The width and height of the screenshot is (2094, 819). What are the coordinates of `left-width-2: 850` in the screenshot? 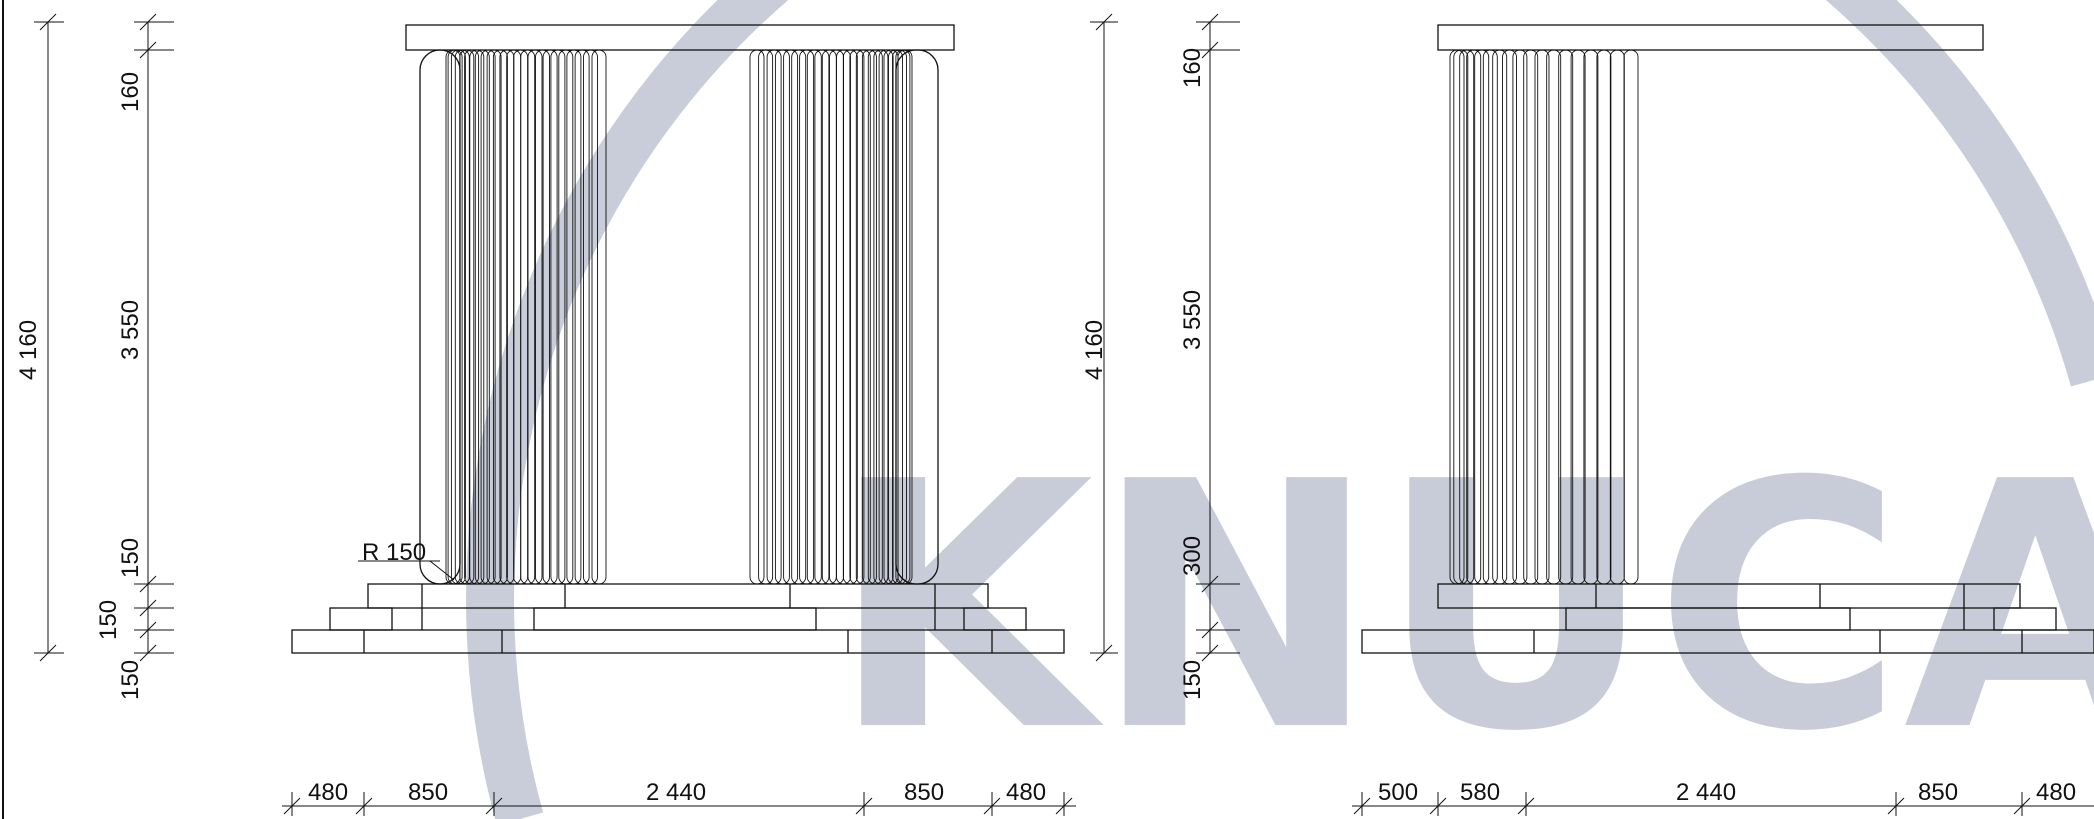 It's located at (428, 792).